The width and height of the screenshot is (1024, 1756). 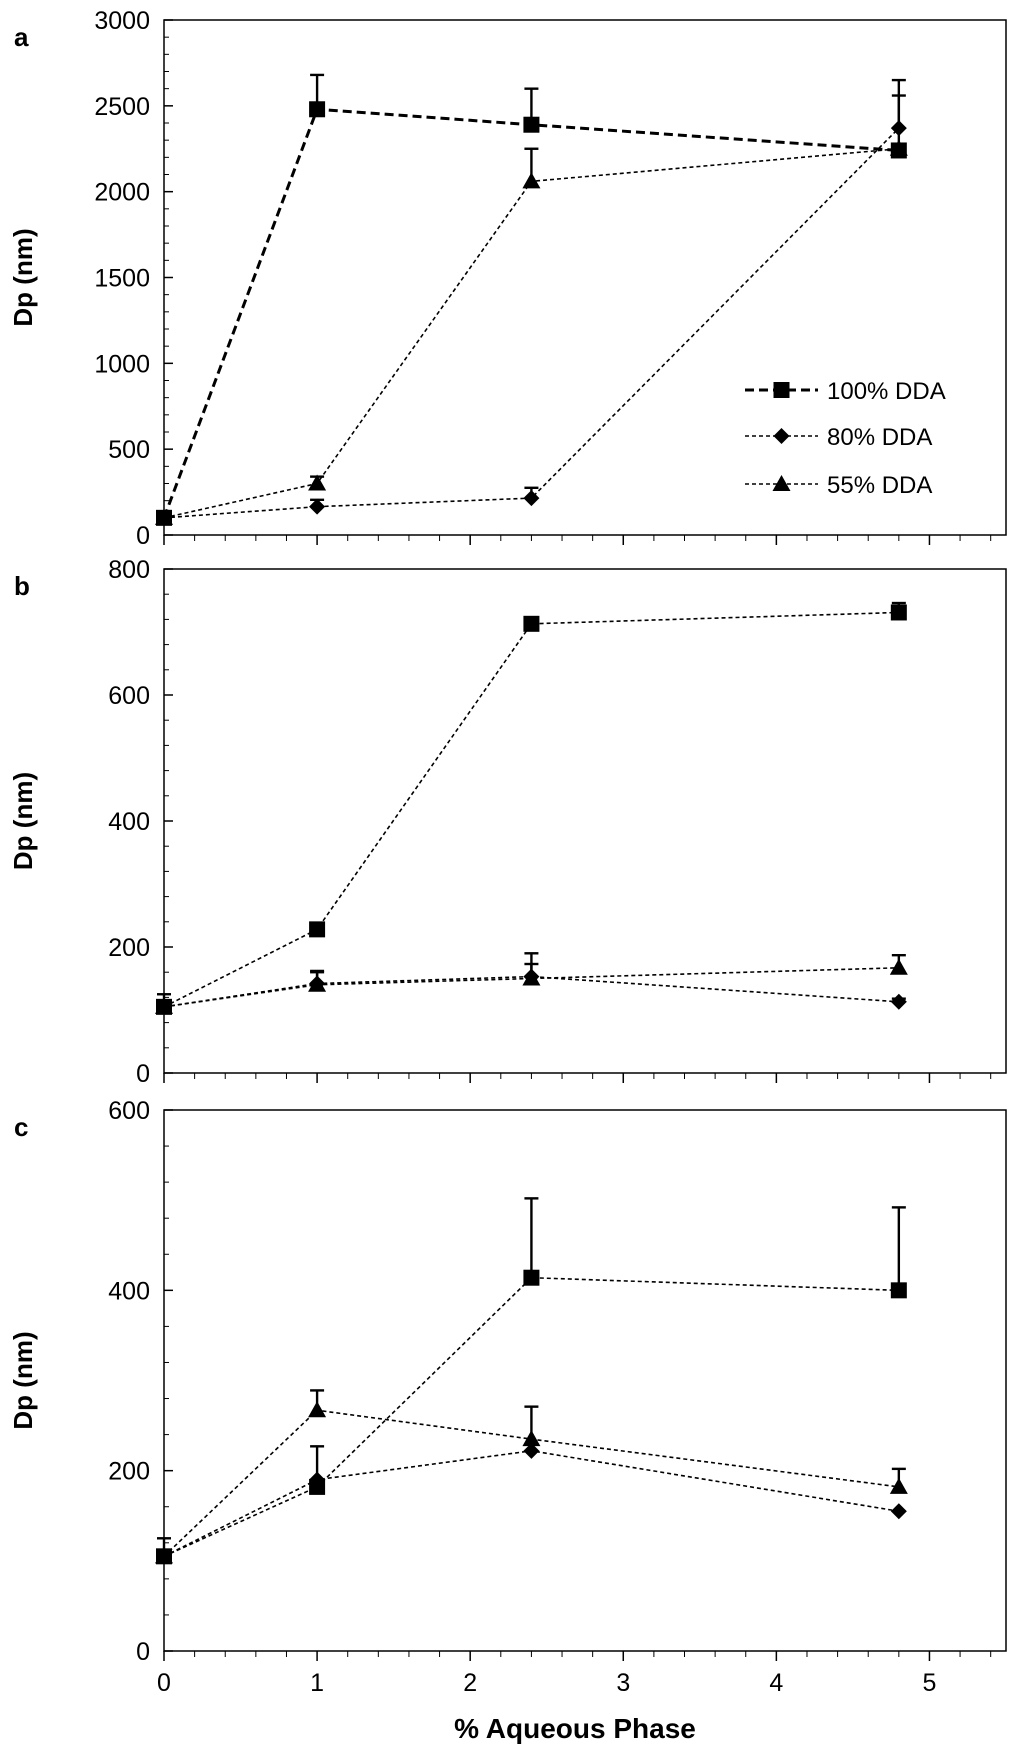 What do you see at coordinates (930, 1683) in the screenshot?
I see `x-tick-label: 5` at bounding box center [930, 1683].